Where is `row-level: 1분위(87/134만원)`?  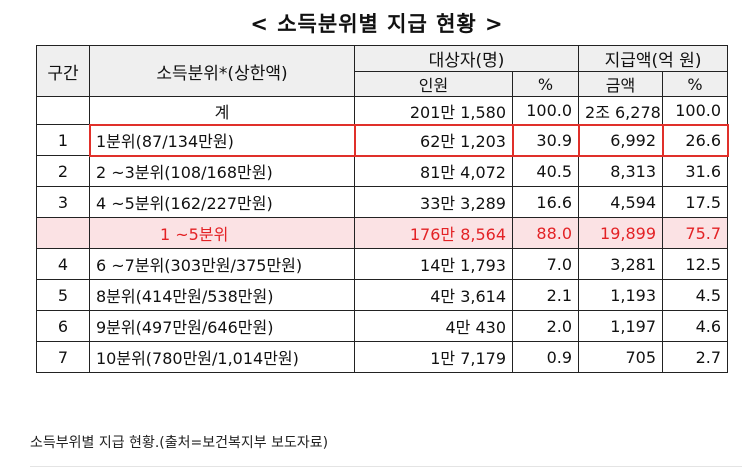
row-level: 1분위(87/134만원) is located at coordinates (222, 140).